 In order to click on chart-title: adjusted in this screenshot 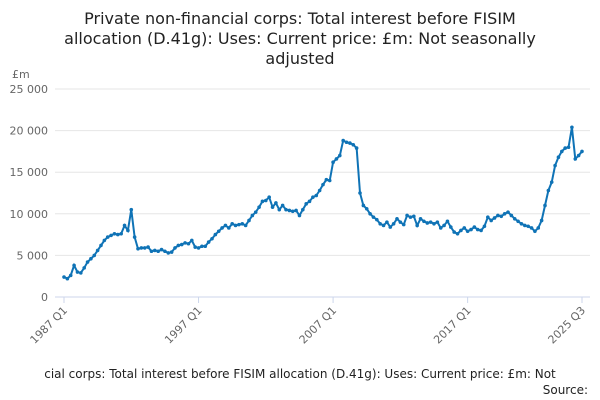, I will do `click(299, 58)`.